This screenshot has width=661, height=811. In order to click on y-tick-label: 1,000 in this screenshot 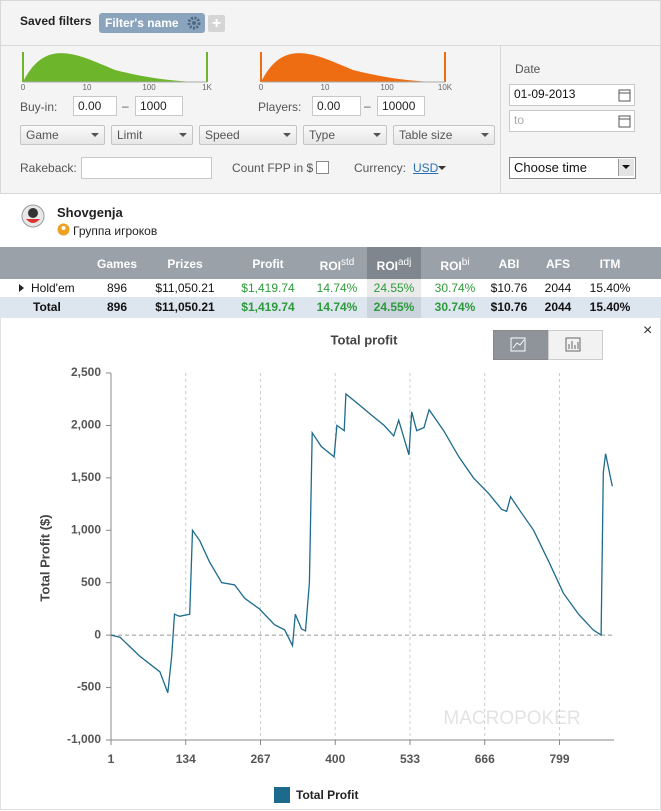, I will do `click(86, 529)`.